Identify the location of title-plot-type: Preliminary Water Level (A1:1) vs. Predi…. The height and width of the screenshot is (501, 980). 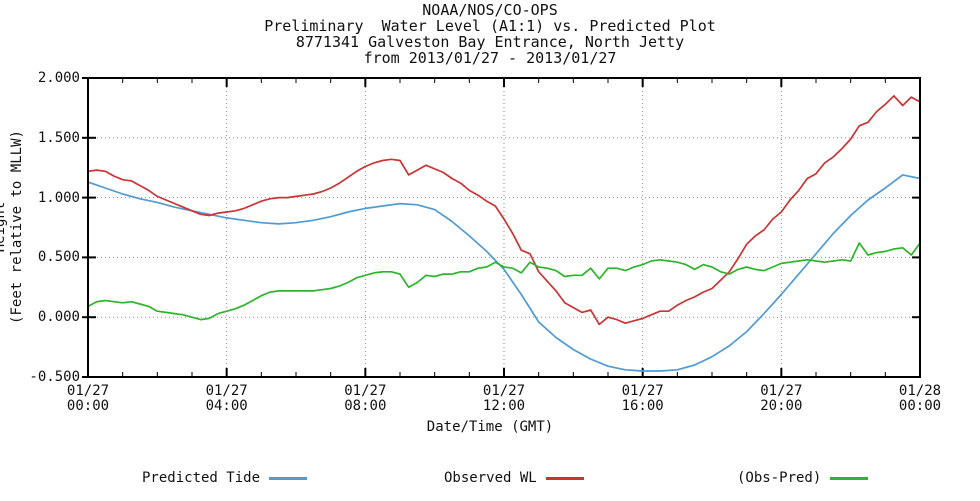
(490, 26).